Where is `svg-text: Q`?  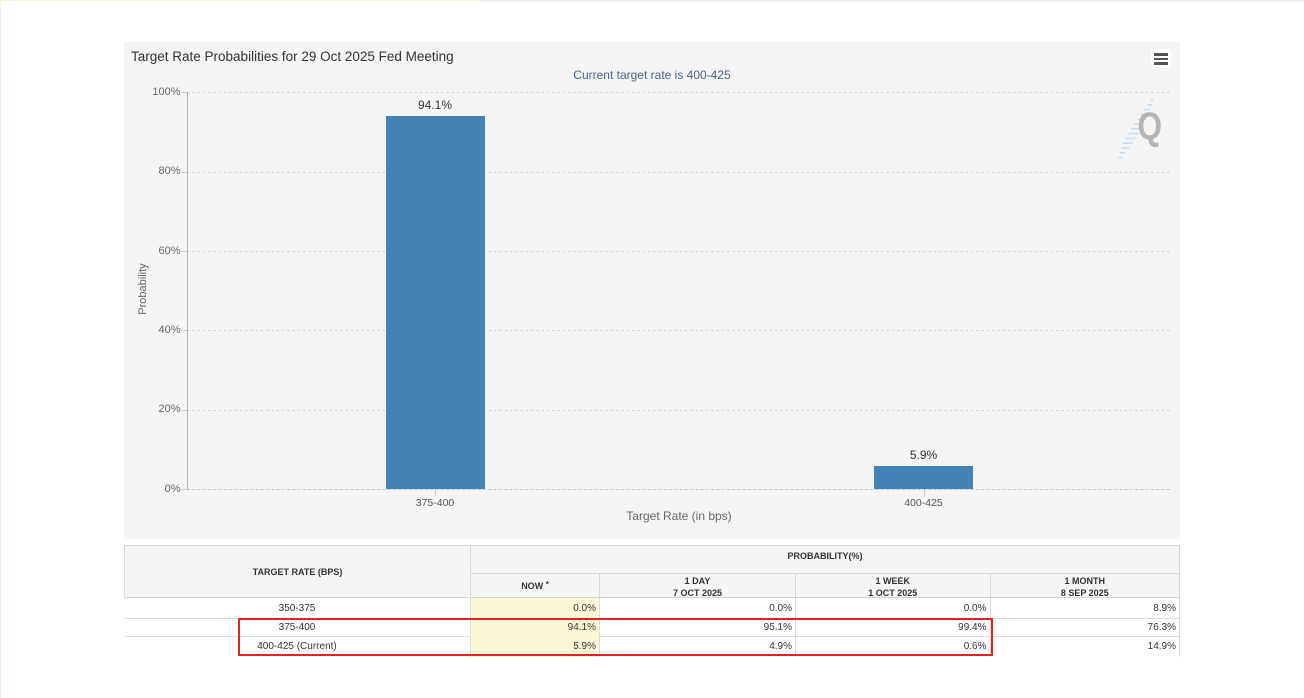
svg-text: Q is located at coordinates (1150, 127).